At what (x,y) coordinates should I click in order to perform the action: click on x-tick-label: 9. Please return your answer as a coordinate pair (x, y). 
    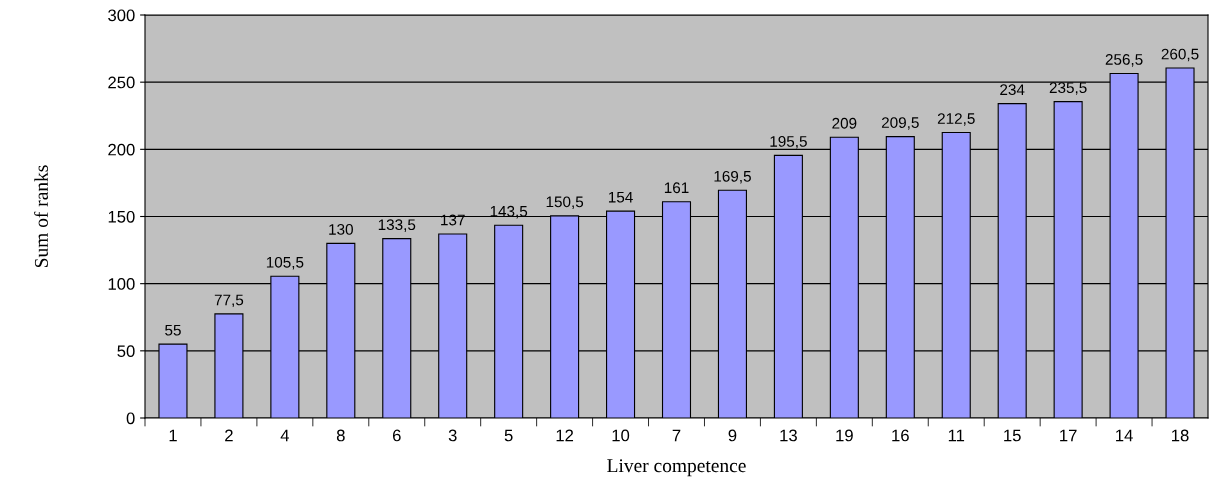
    Looking at the image, I should click on (732, 435).